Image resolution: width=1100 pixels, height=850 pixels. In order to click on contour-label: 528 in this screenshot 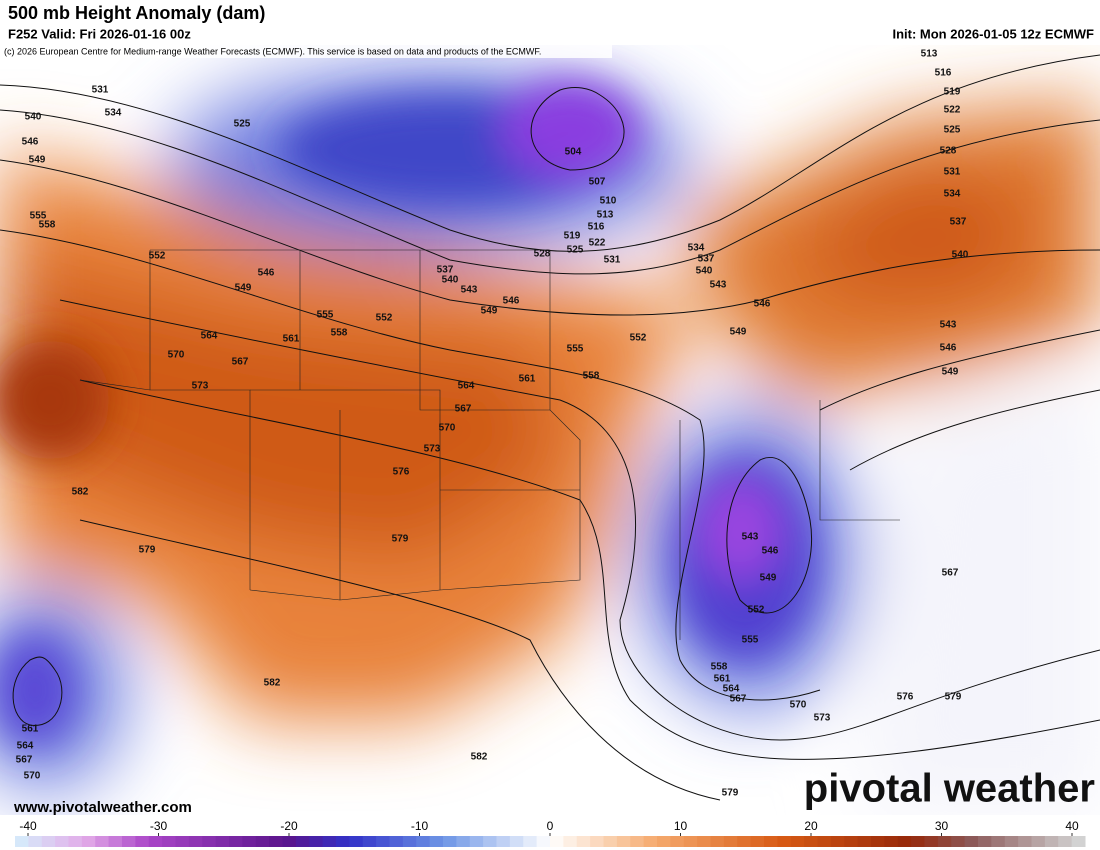, I will do `click(948, 151)`.